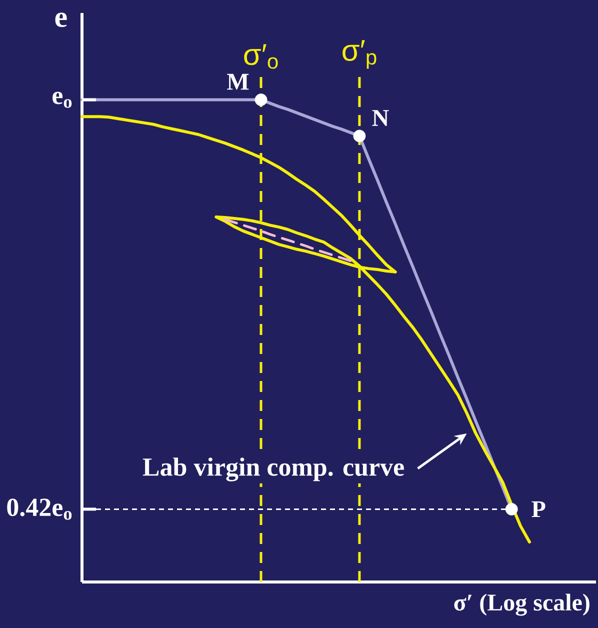 The height and width of the screenshot is (628, 598). I want to click on x-tick-label: σ′$_{o}$, so click(261, 56).